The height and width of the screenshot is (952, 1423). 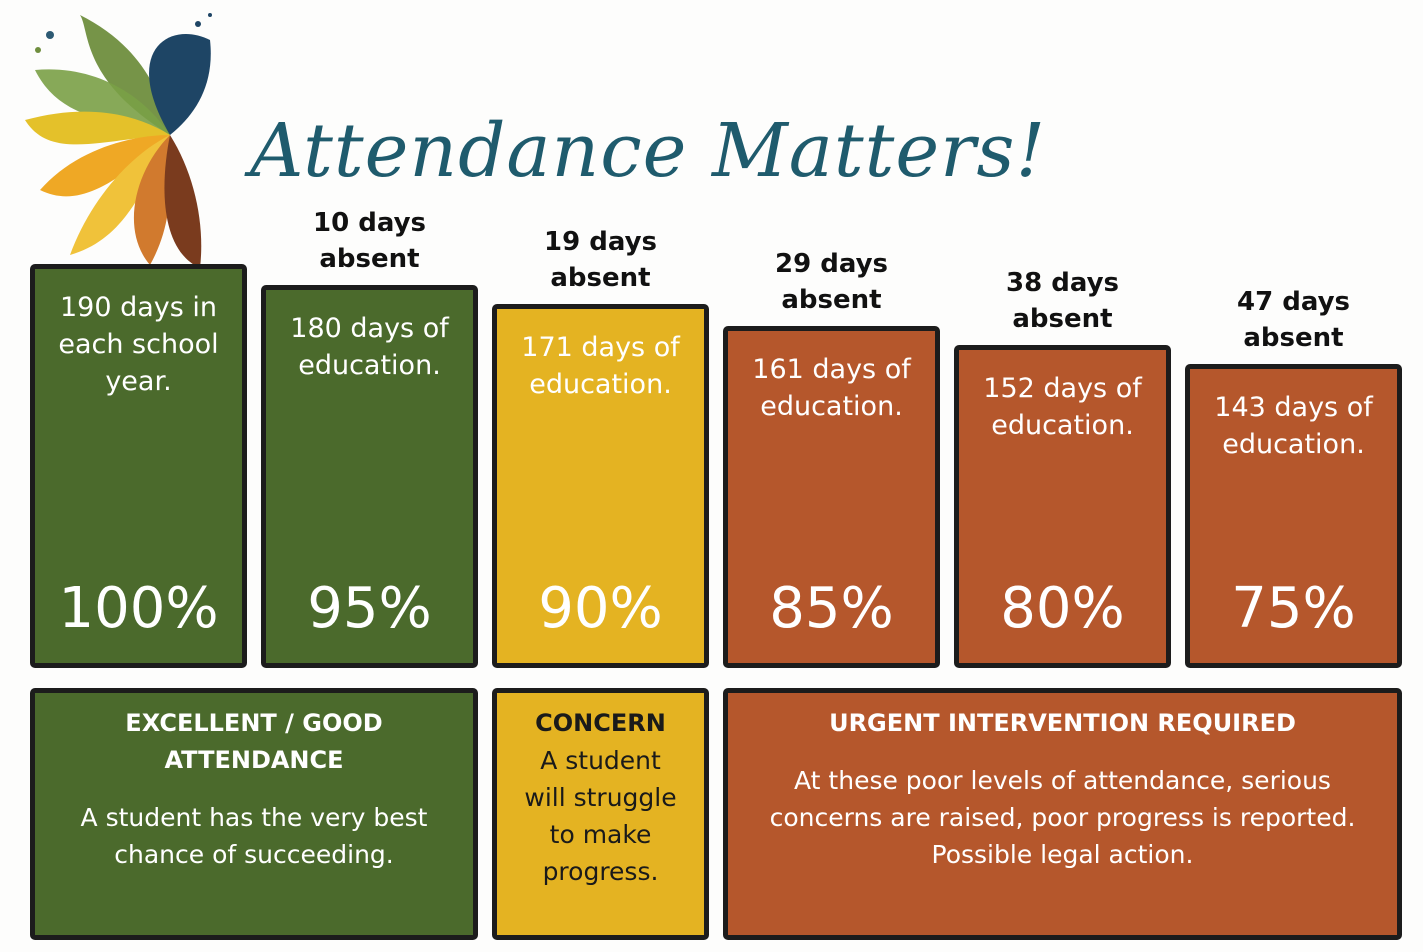 I want to click on days-absent-label: 47 days absent, so click(x=1293, y=320).